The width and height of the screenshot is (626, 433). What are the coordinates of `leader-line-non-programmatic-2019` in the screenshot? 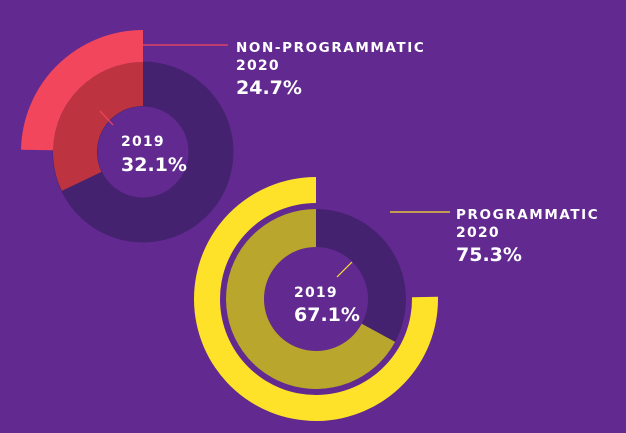 It's located at (106, 118).